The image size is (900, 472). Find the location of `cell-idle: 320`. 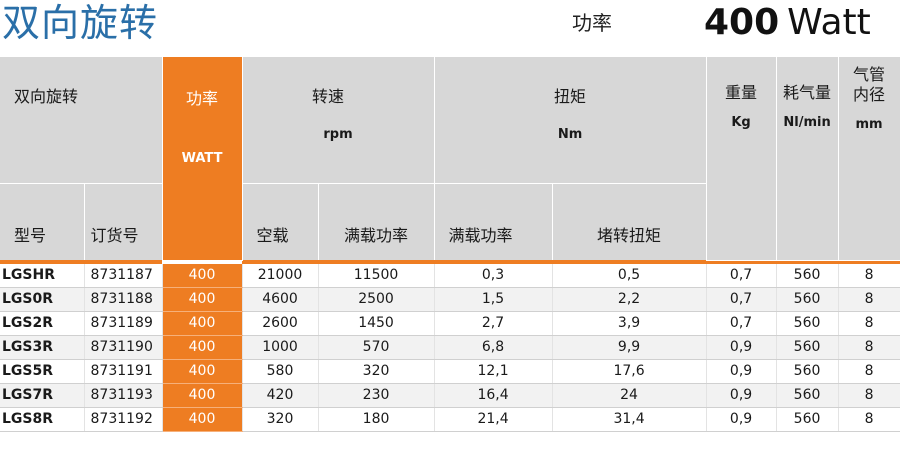

cell-idle: 320 is located at coordinates (280, 419).